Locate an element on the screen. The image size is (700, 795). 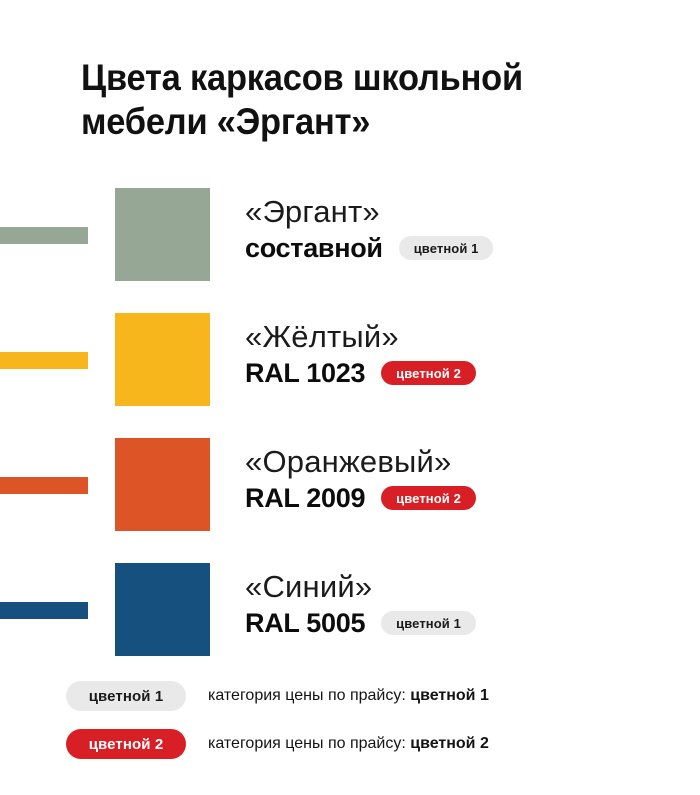
color-name: «Эргант» is located at coordinates (312, 211).